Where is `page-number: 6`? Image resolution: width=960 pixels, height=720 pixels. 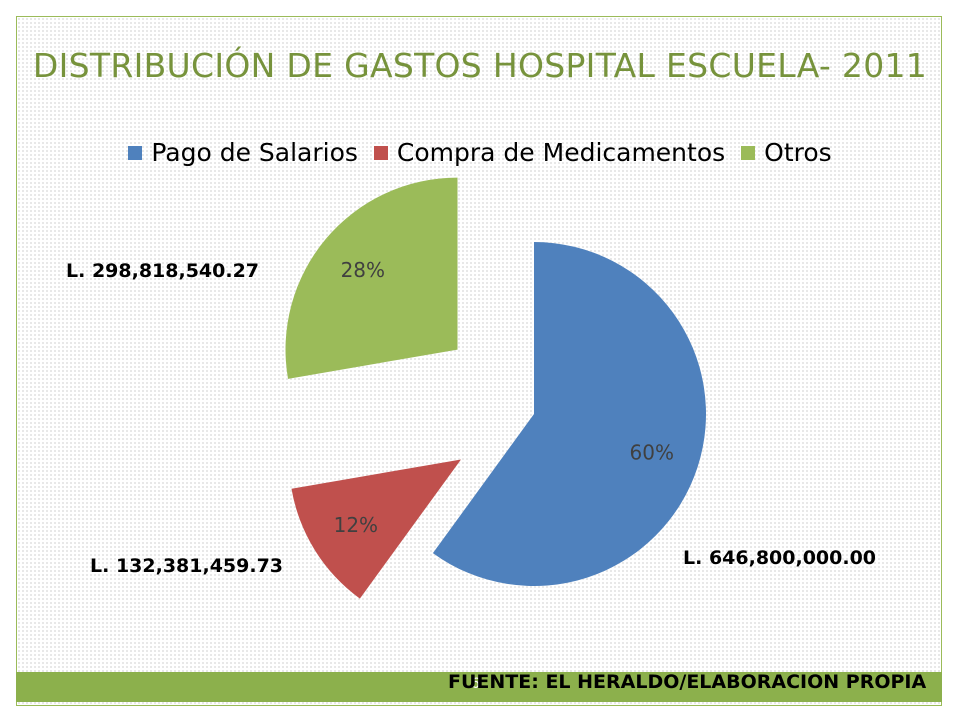 page-number: 6 is located at coordinates (475, 684).